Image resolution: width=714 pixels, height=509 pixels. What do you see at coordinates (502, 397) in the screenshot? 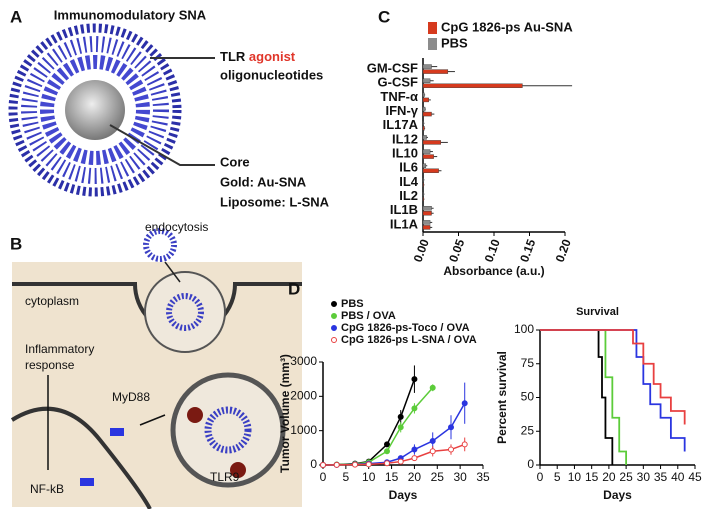
I see `y-axis-label: Percent survival` at bounding box center [502, 397].